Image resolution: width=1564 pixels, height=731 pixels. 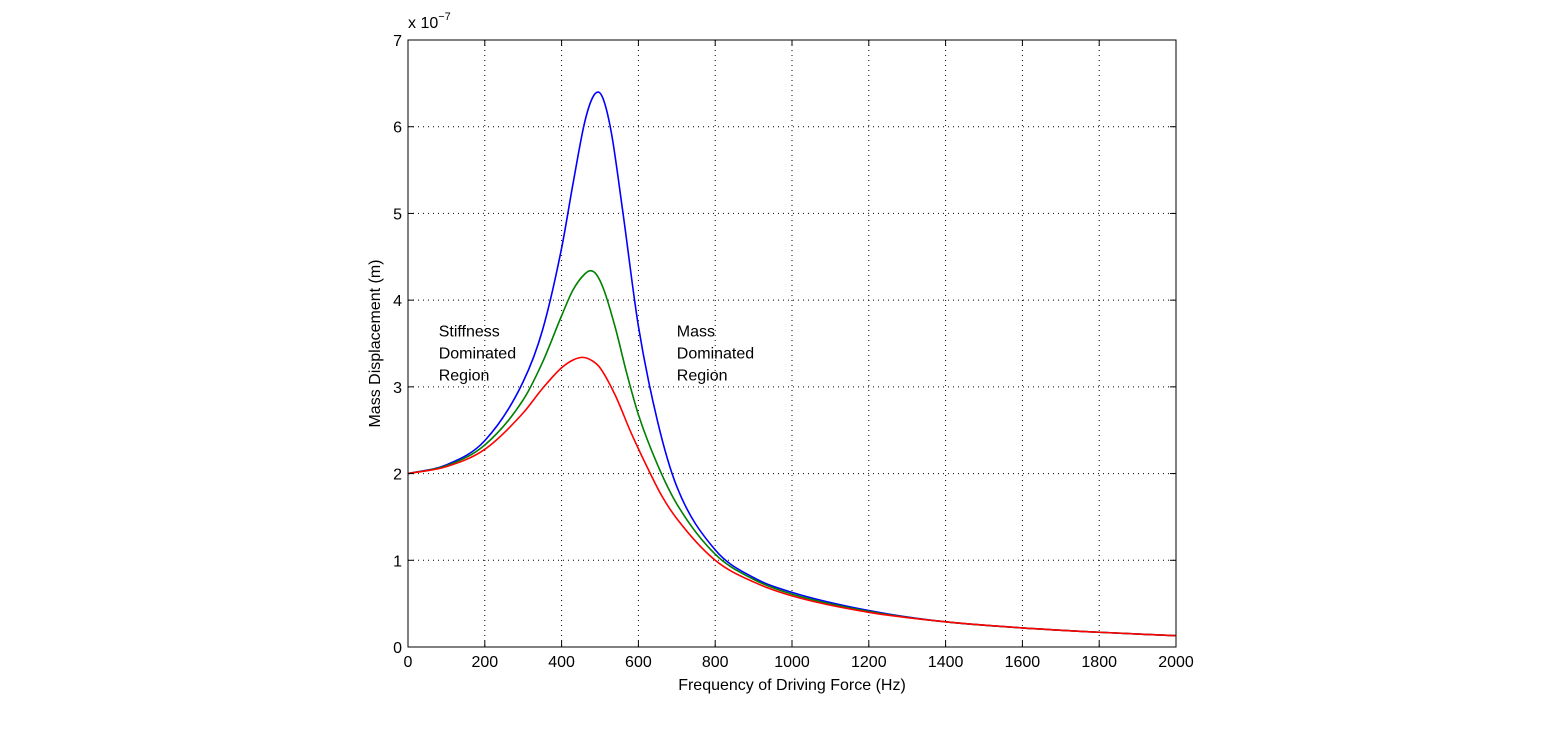 What do you see at coordinates (946, 662) in the screenshot?
I see `x-tick-label: 1400` at bounding box center [946, 662].